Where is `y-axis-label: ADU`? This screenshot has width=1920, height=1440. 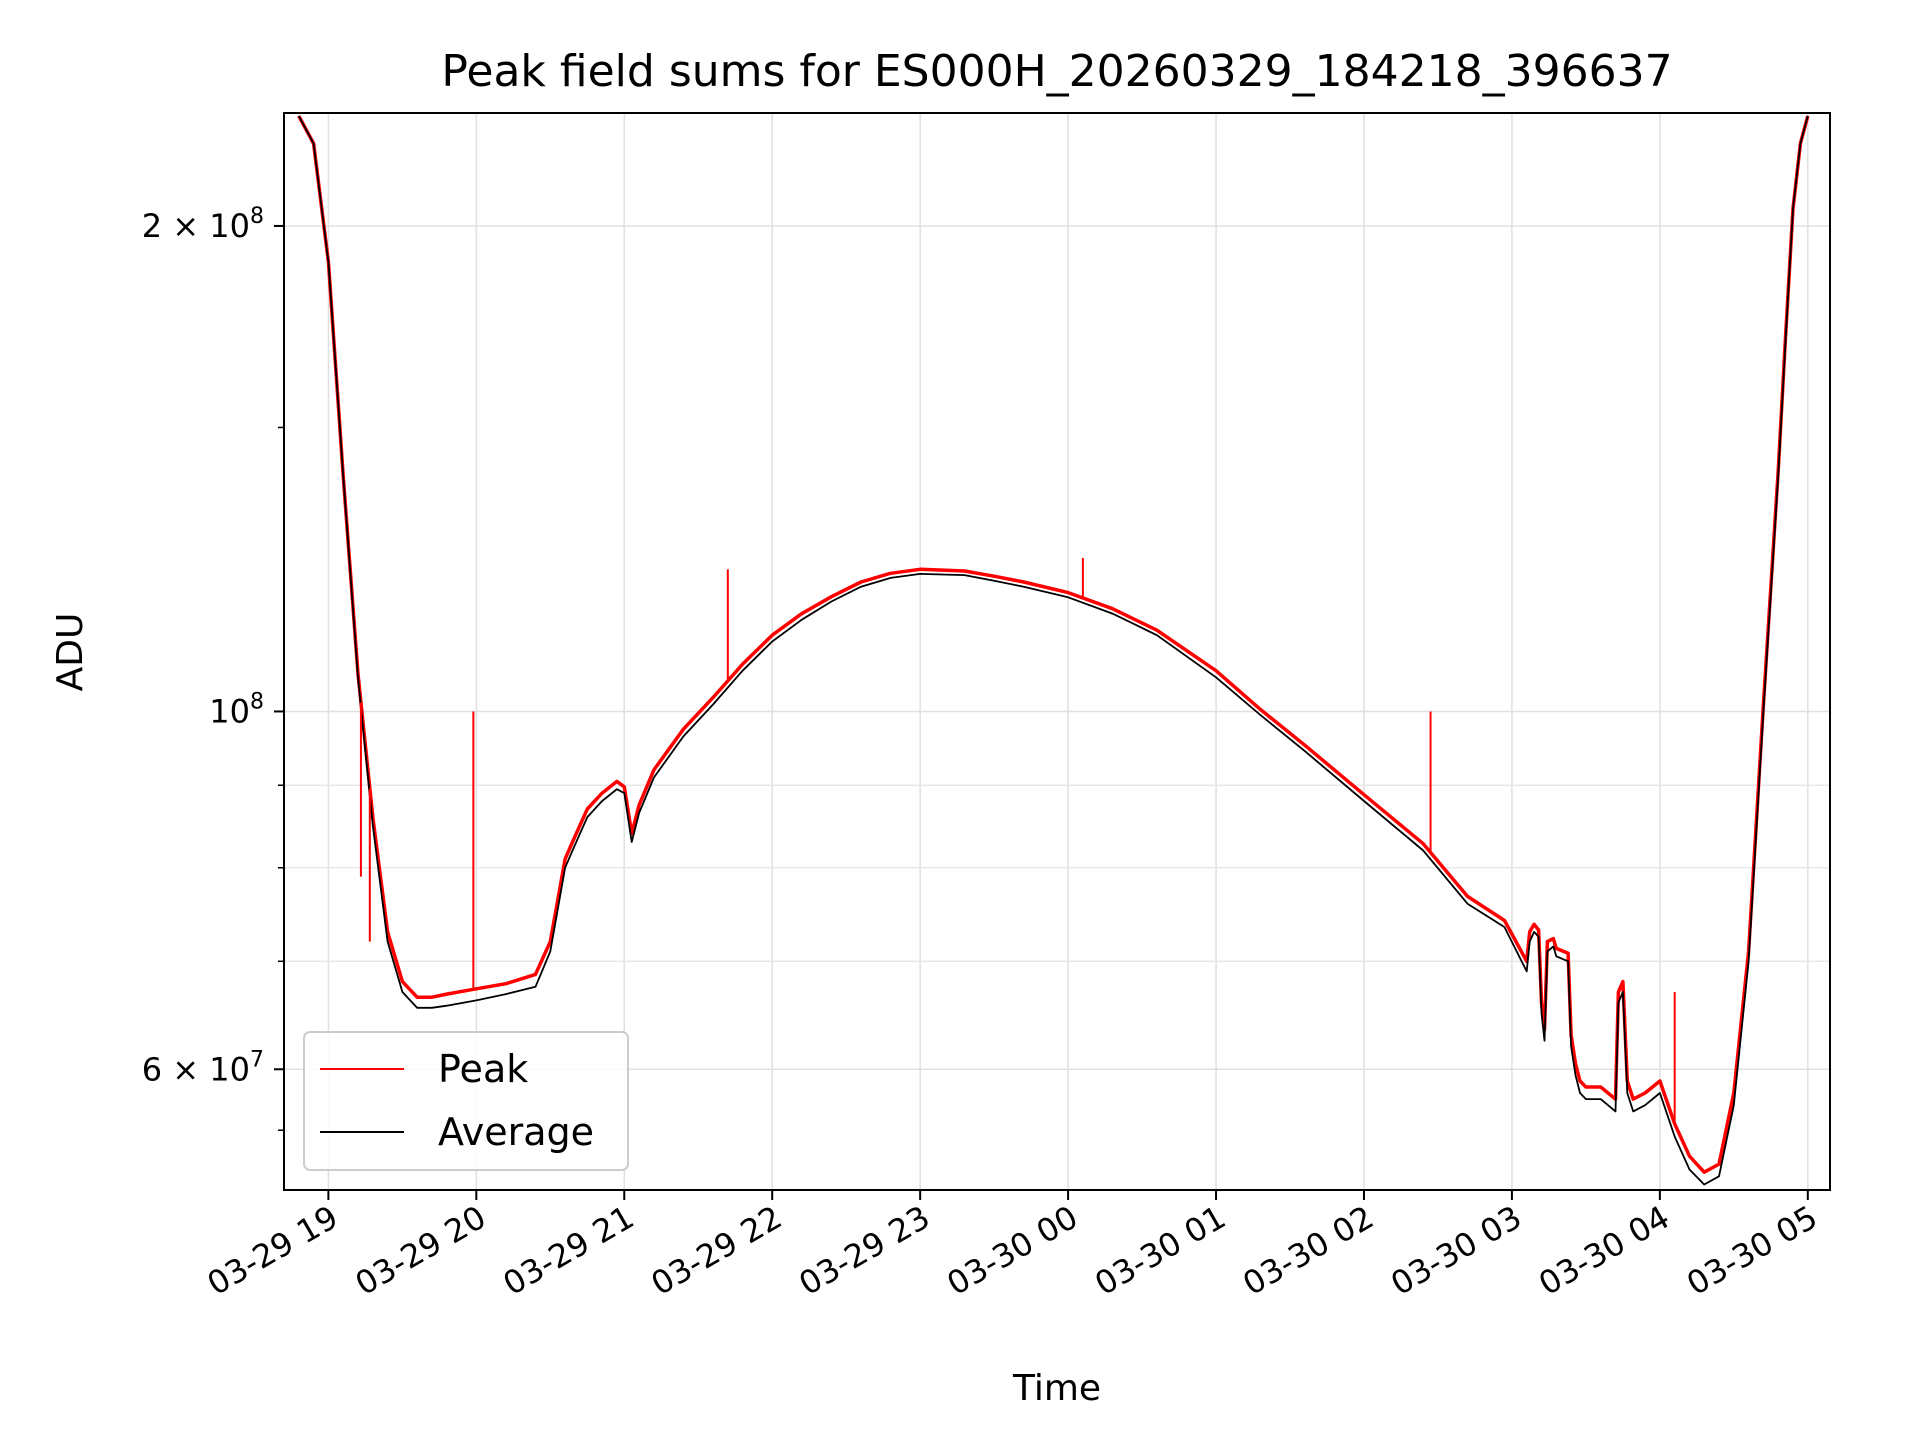
y-axis-label: ADU is located at coordinates (70, 652).